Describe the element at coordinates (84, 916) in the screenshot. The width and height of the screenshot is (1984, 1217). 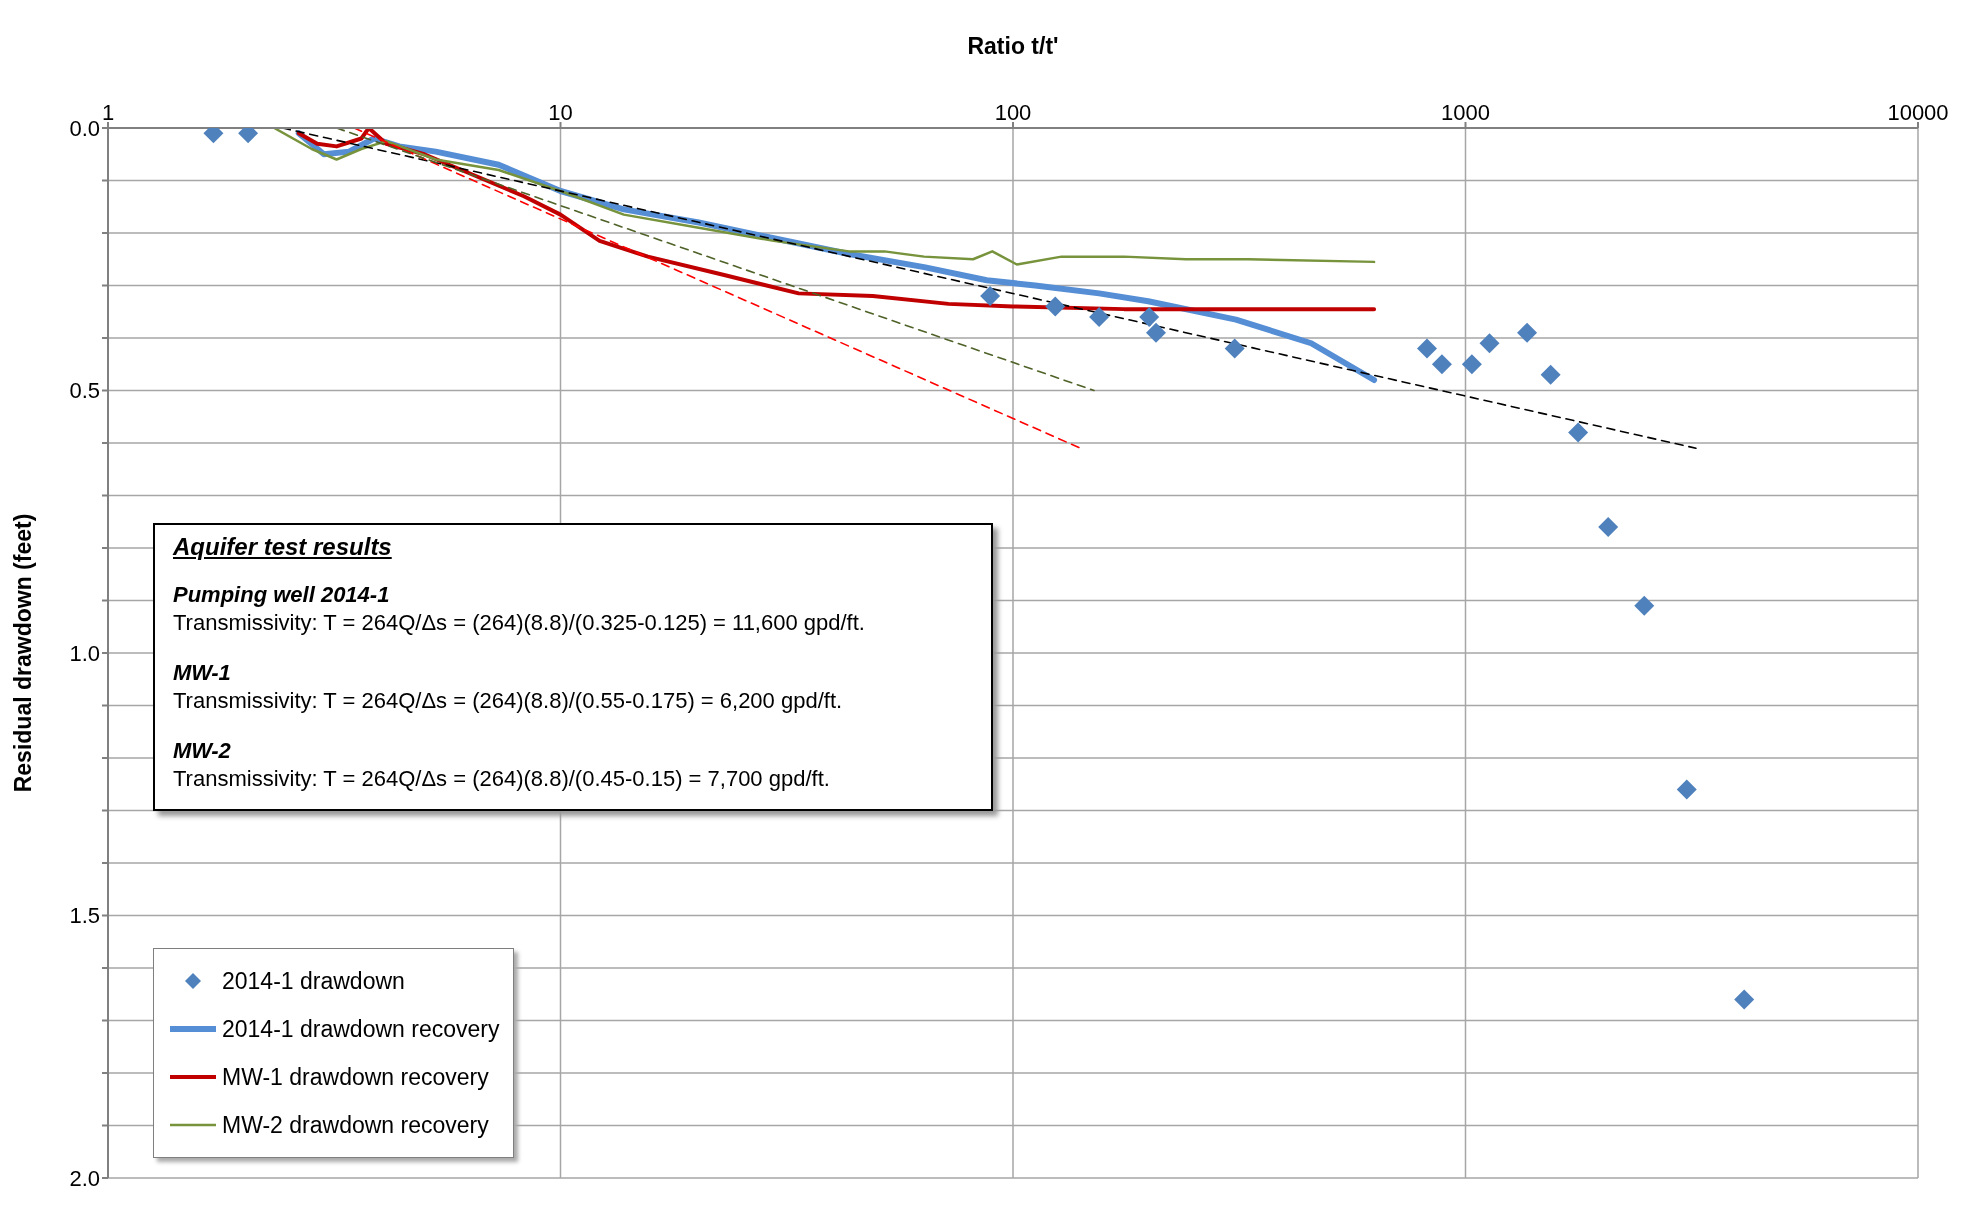
I see `y-tick-label: 1.5` at that location.